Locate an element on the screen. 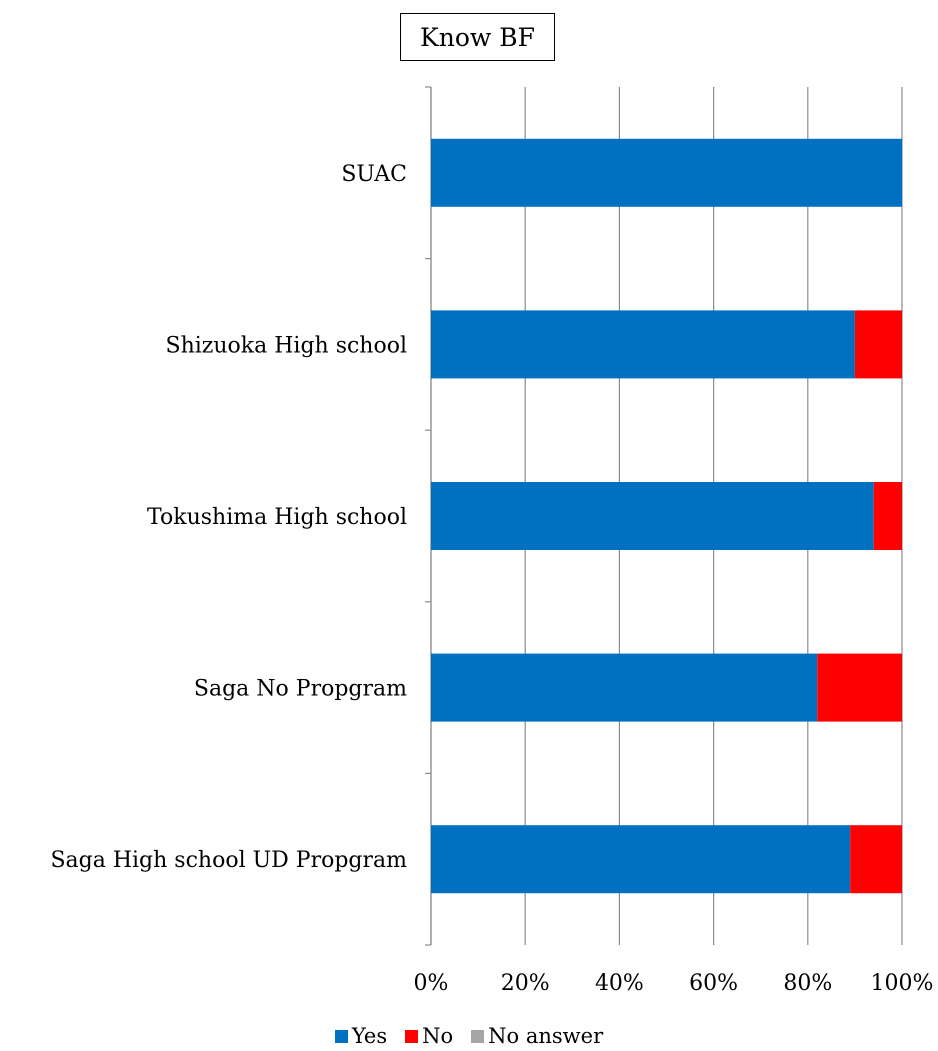  x-tick-label-5: 100% is located at coordinates (902, 983).